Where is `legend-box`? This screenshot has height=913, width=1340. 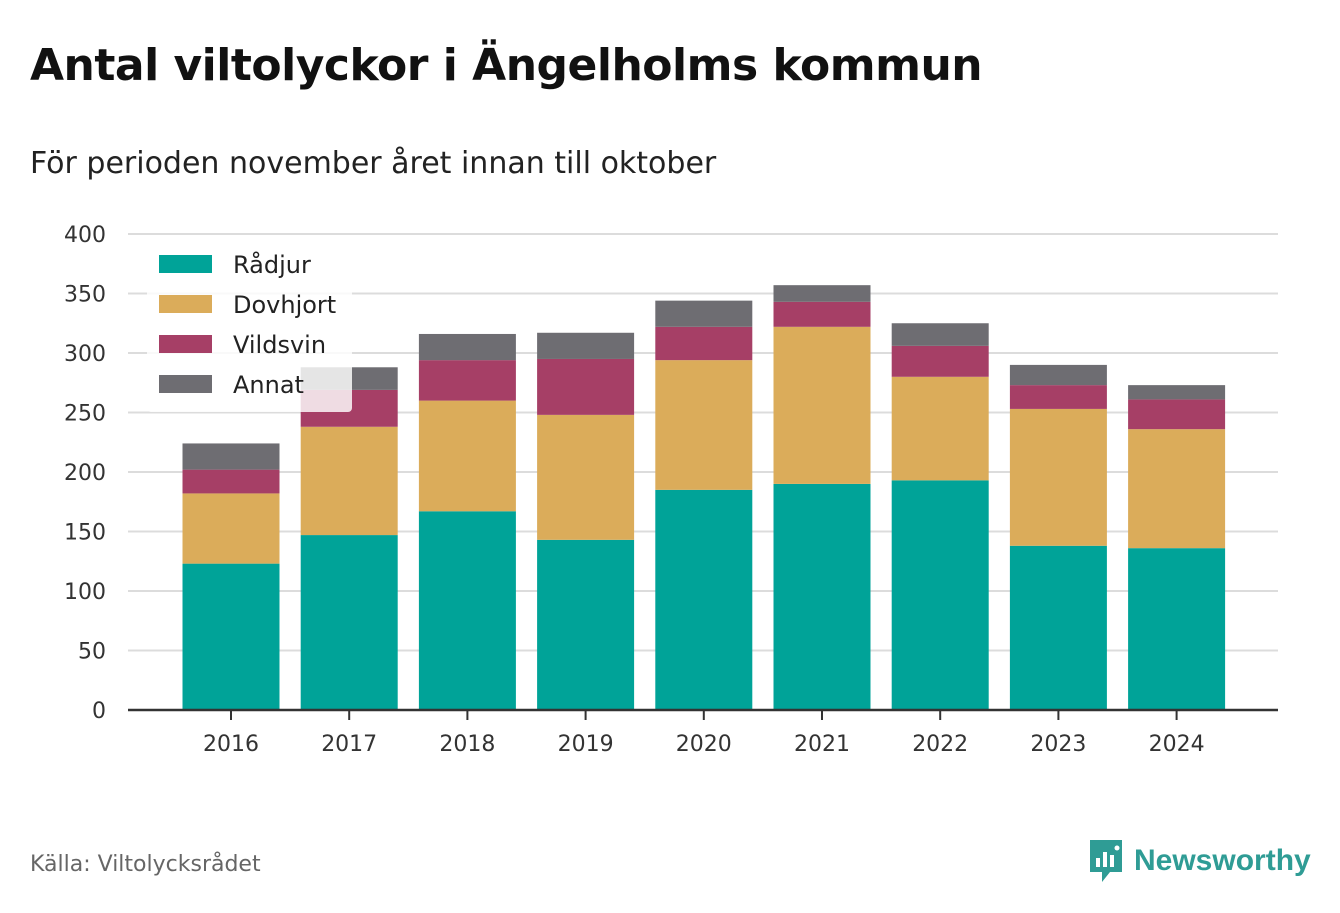 legend-box is located at coordinates (249, 327).